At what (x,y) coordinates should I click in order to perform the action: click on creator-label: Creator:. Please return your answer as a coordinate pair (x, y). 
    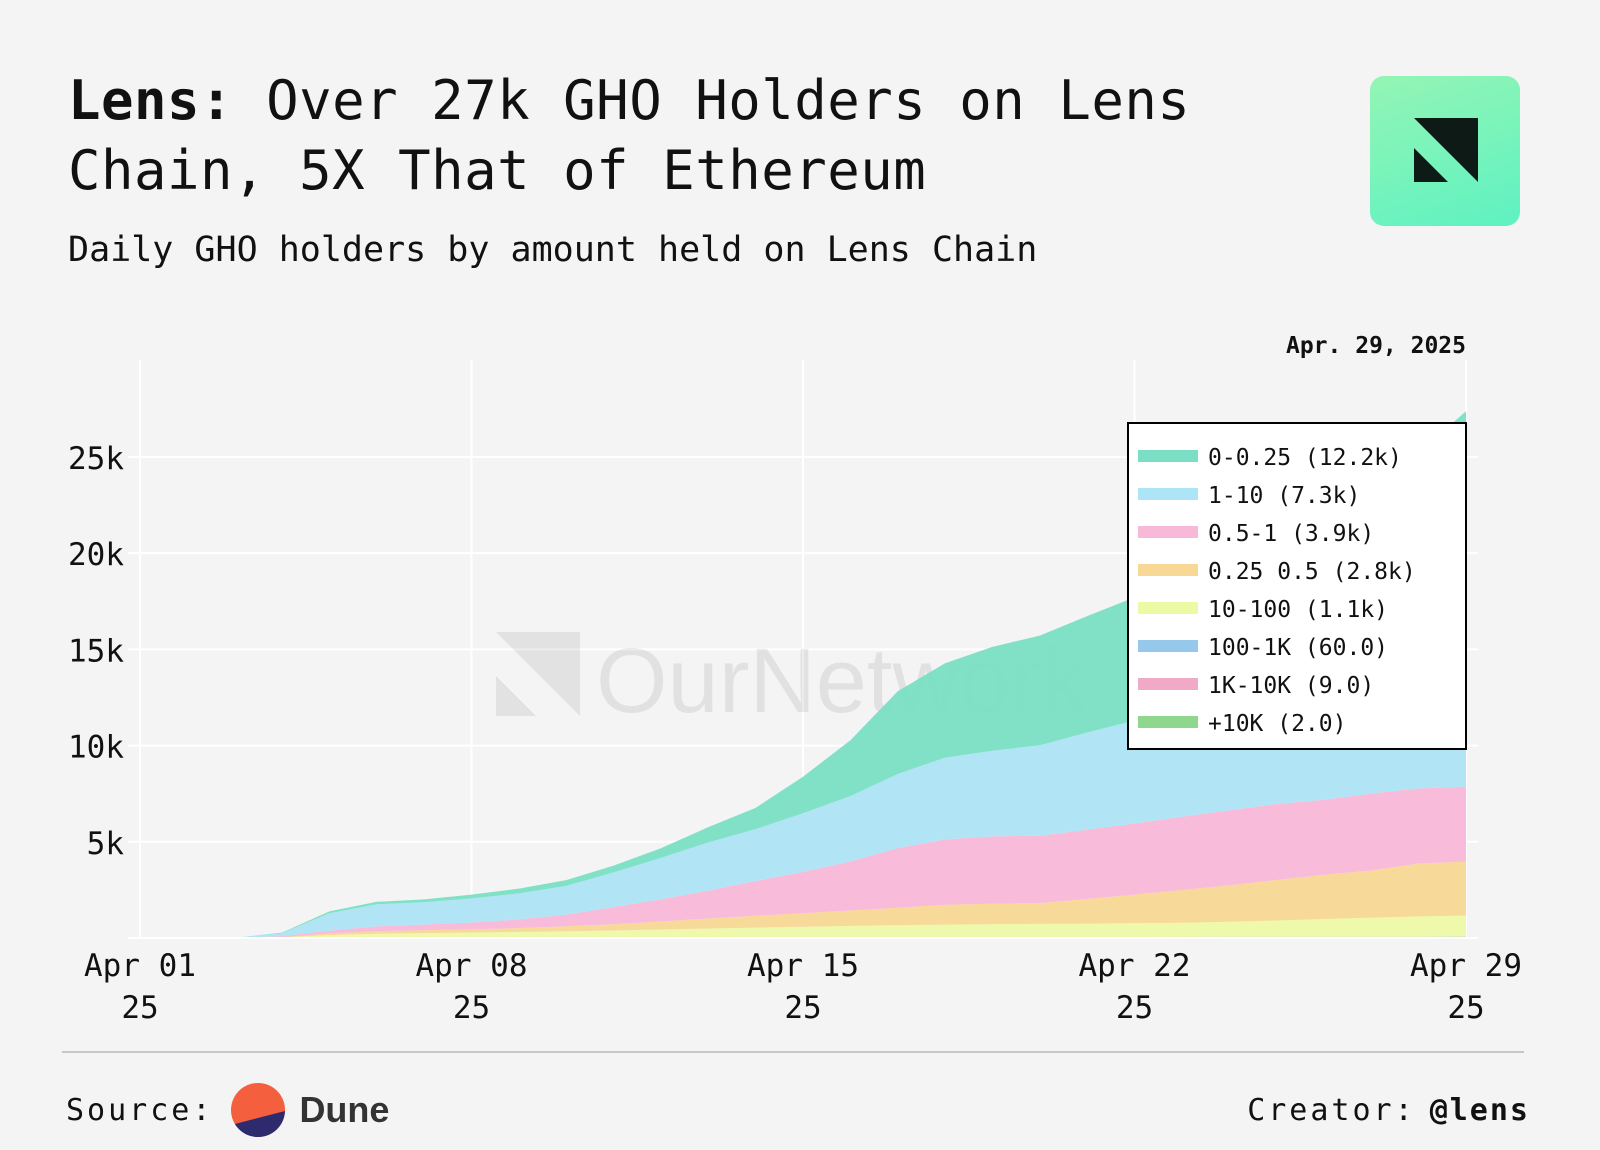
    Looking at the image, I should click on (1331, 1110).